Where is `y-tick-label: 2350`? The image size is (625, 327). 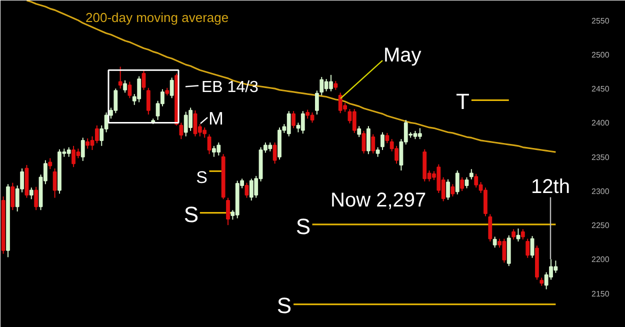 y-tick-label: 2350 is located at coordinates (601, 157).